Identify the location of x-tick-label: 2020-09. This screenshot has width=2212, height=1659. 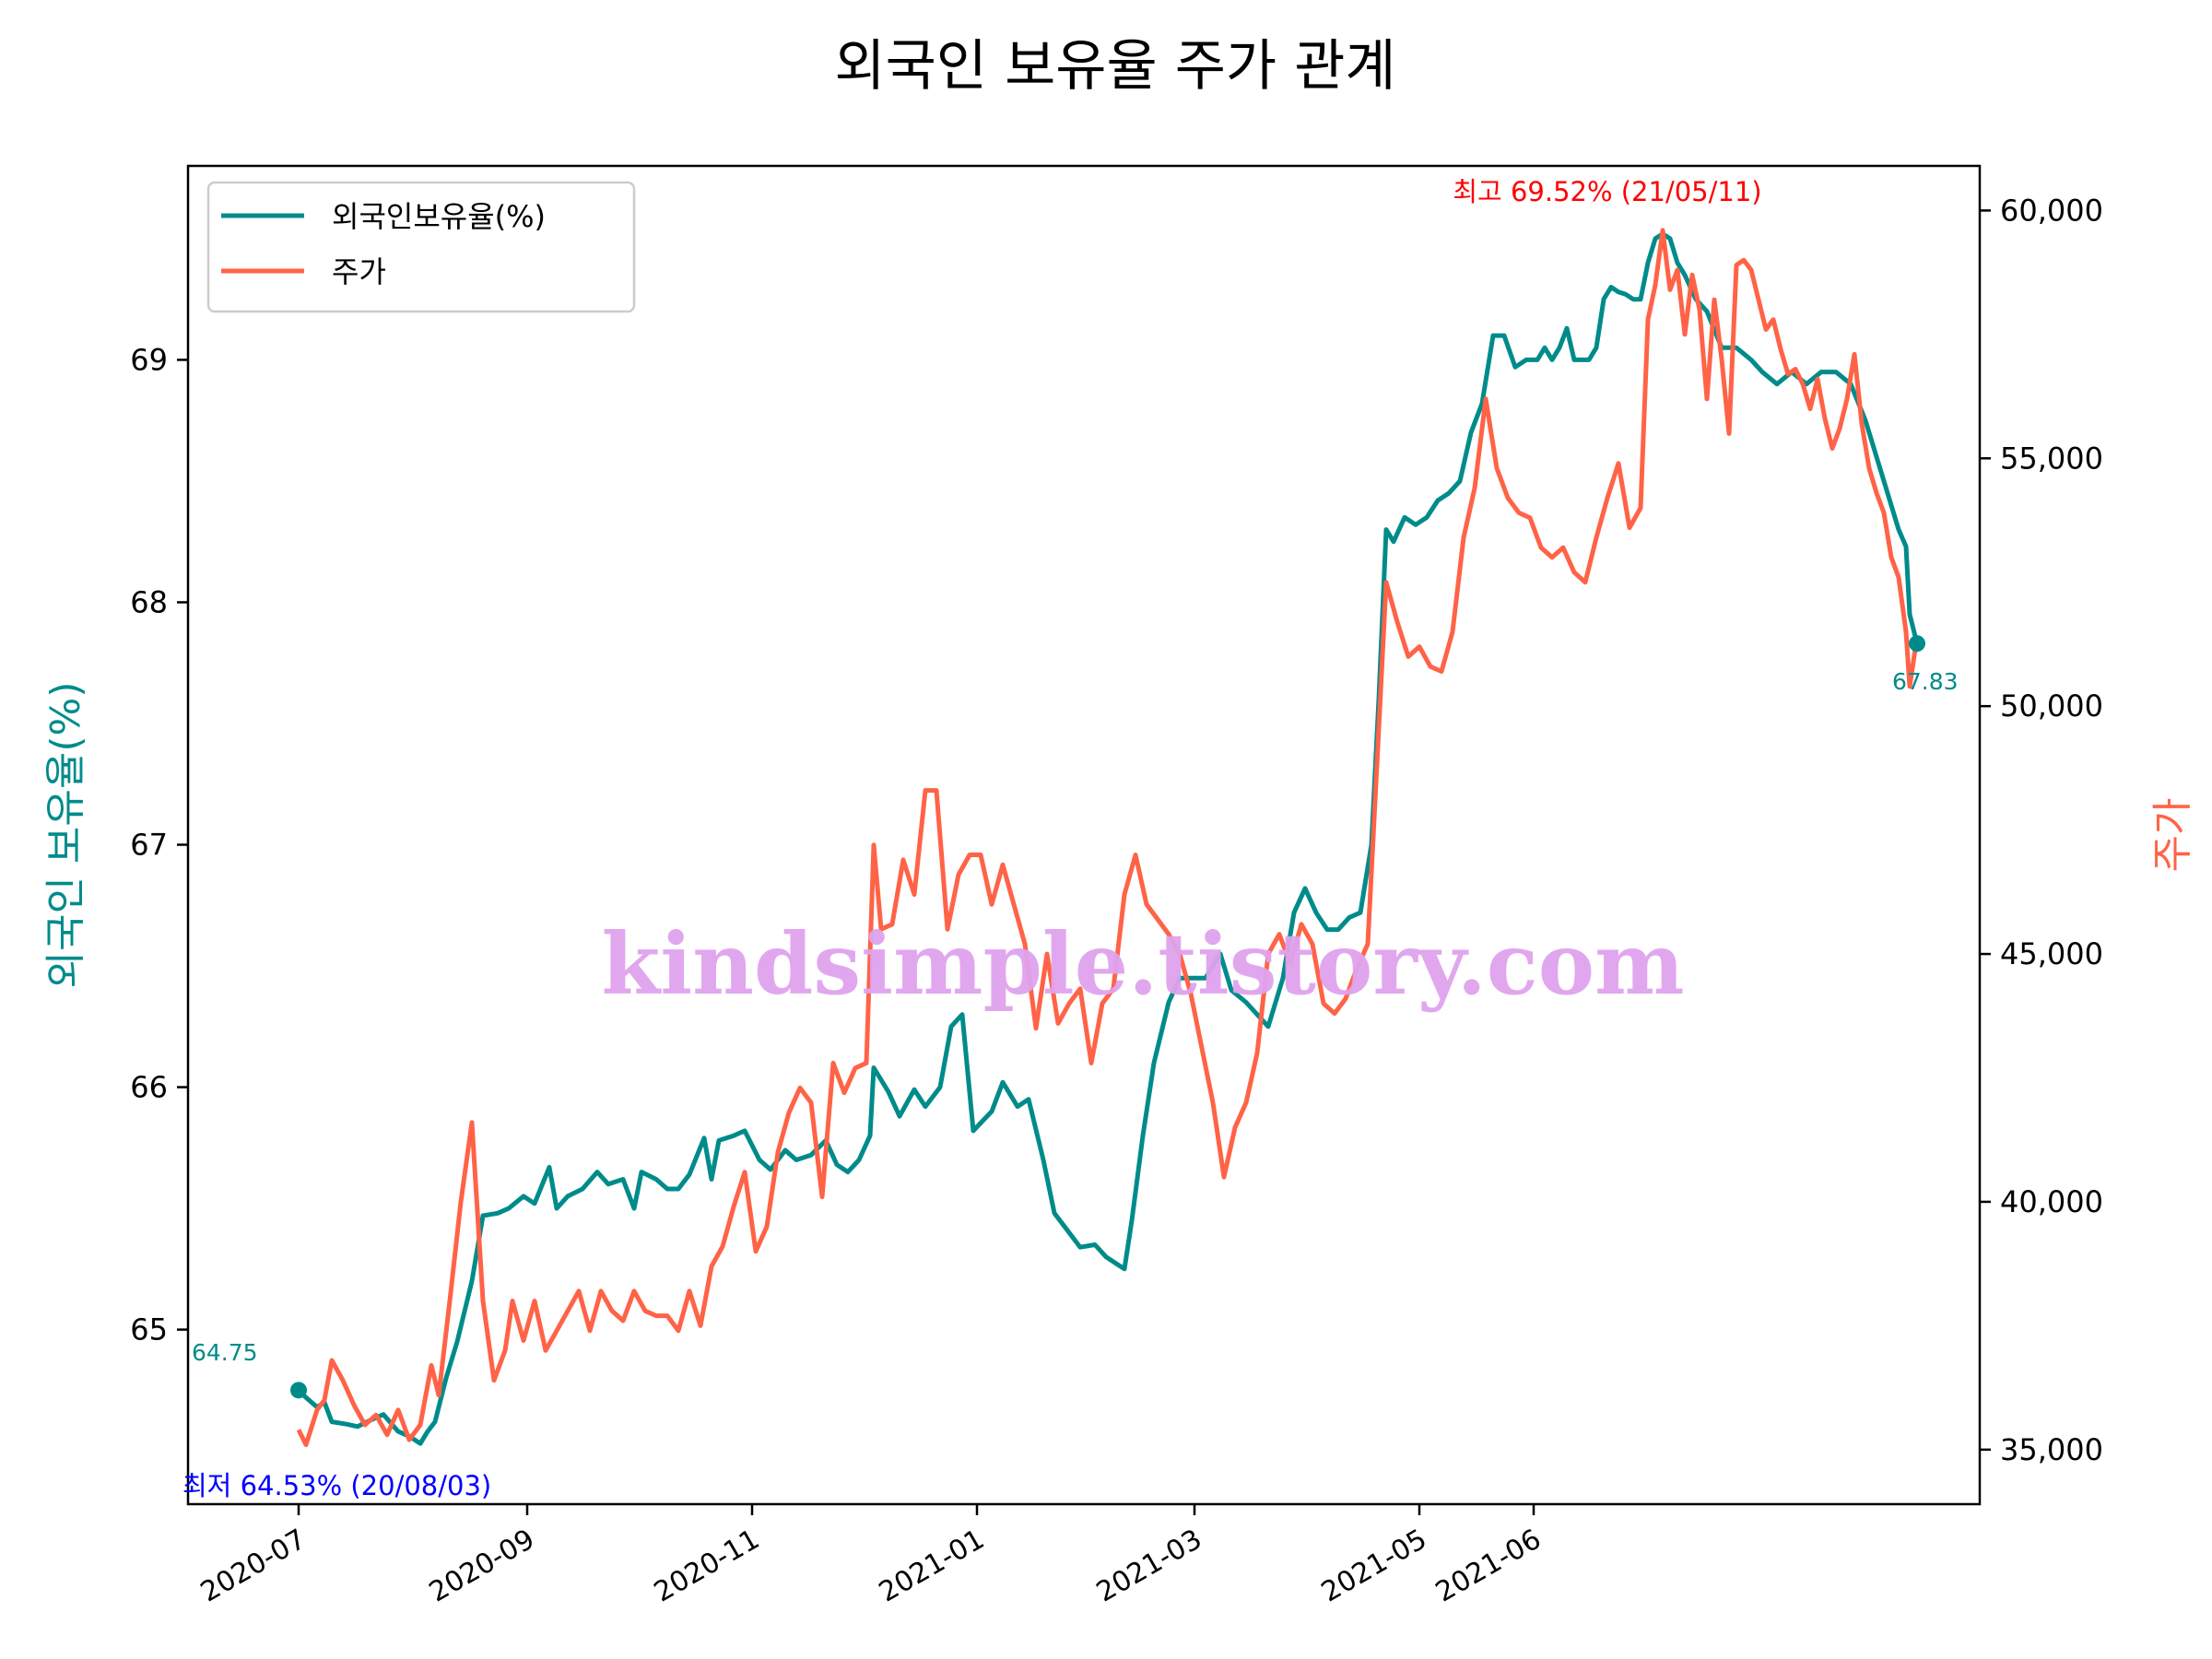
(482, 1566).